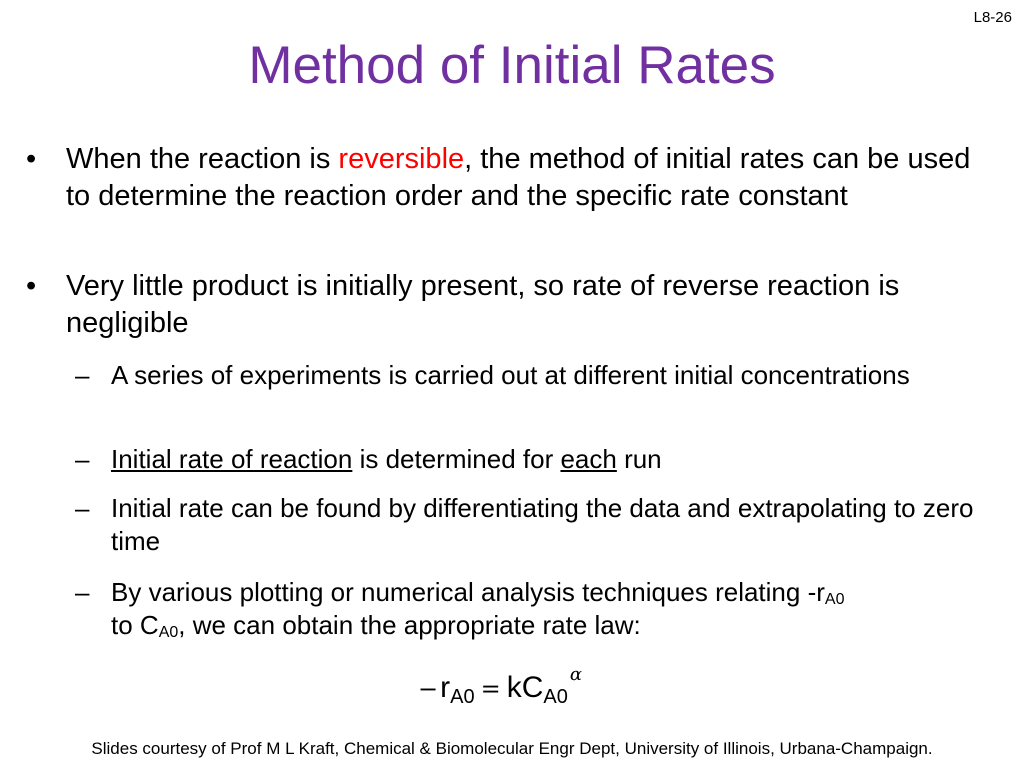 This screenshot has height=768, width=1024. Describe the element at coordinates (401, 159) in the screenshot. I see `highlight-reversible: reversible` at that location.